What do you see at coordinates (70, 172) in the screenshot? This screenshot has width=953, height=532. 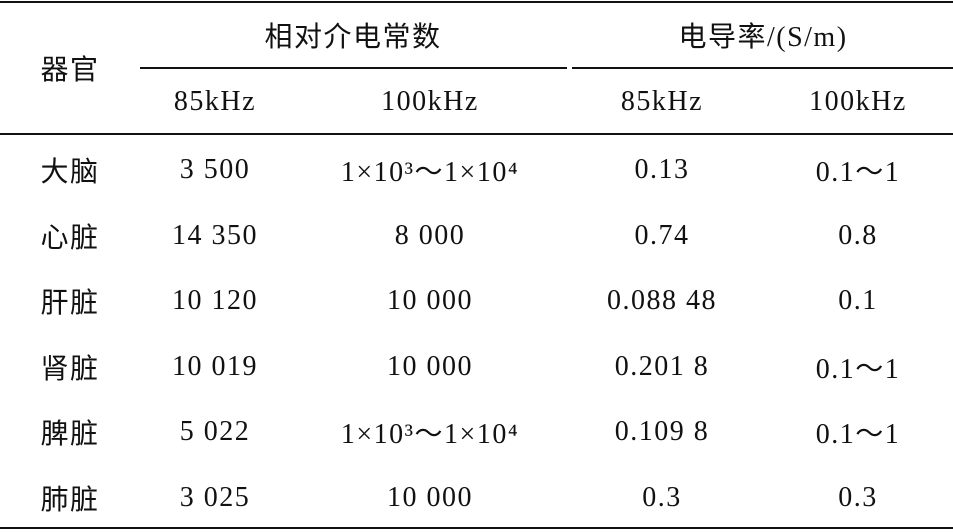 I see `organ-name: 大脑` at bounding box center [70, 172].